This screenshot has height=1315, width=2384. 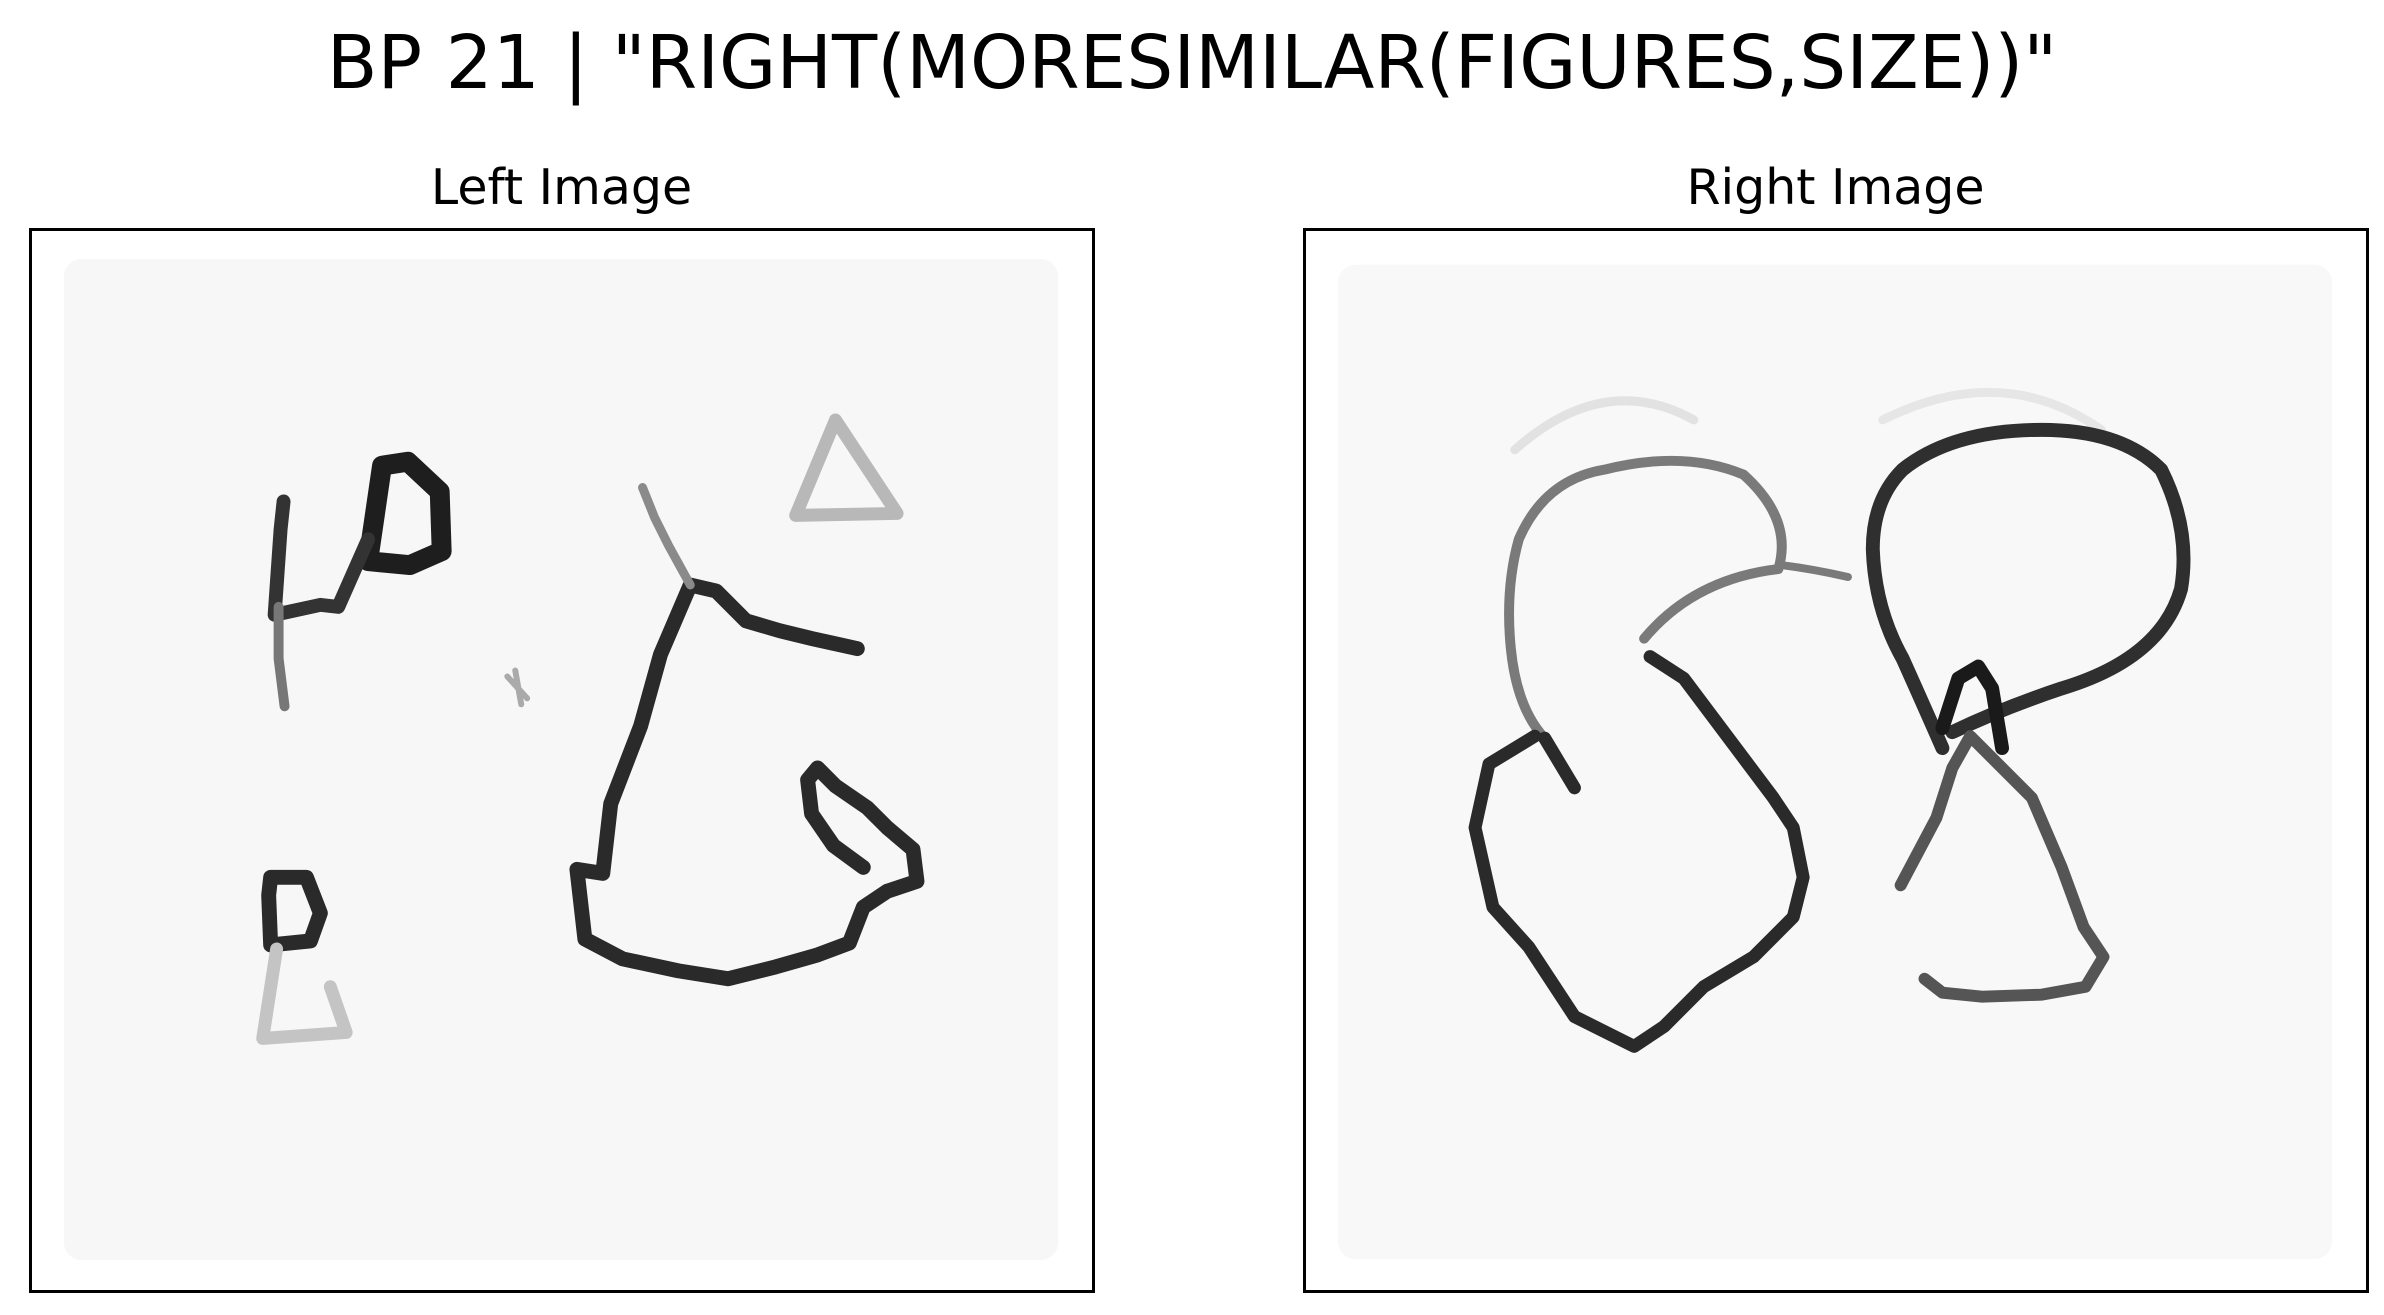 I want to click on large-triangle-top-spur, so click(x=666, y=536).